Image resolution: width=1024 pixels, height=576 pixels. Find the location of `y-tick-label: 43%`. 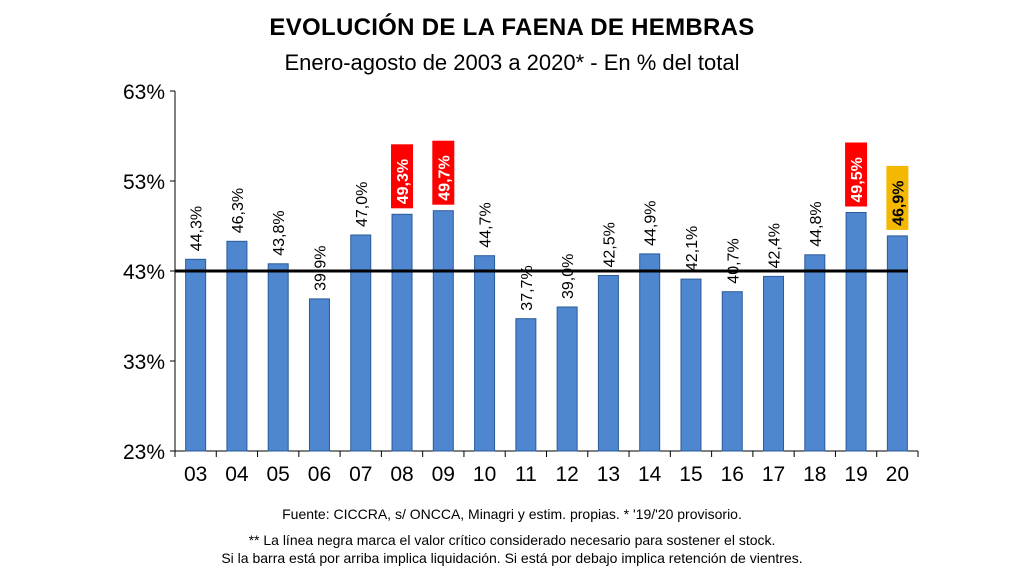

y-tick-label: 43% is located at coordinates (144, 272).